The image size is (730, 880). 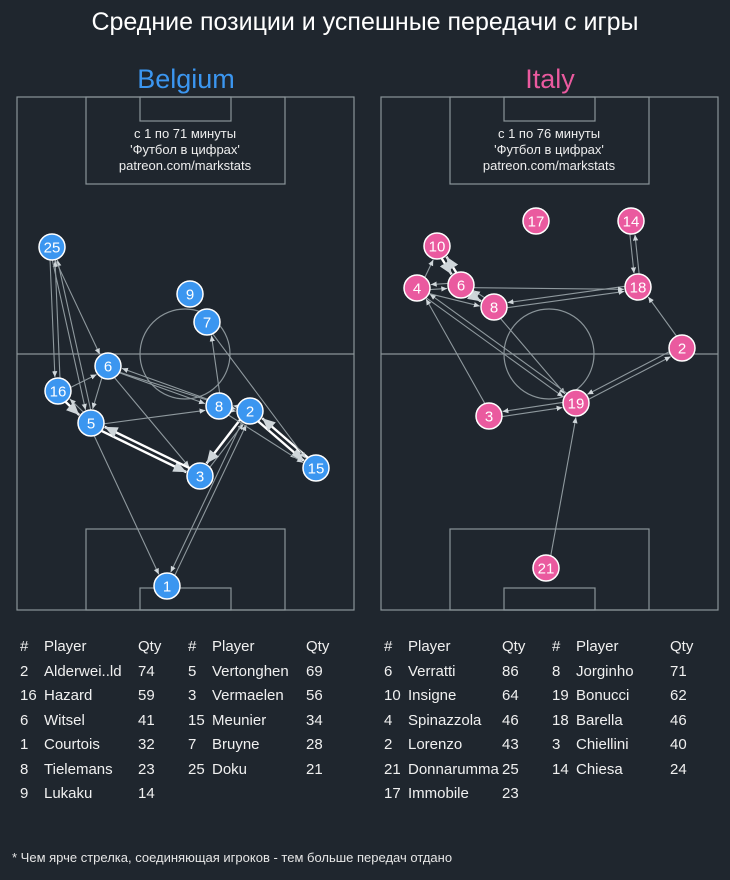 What do you see at coordinates (146, 720) in the screenshot?
I see `cell-qty: 41` at bounding box center [146, 720].